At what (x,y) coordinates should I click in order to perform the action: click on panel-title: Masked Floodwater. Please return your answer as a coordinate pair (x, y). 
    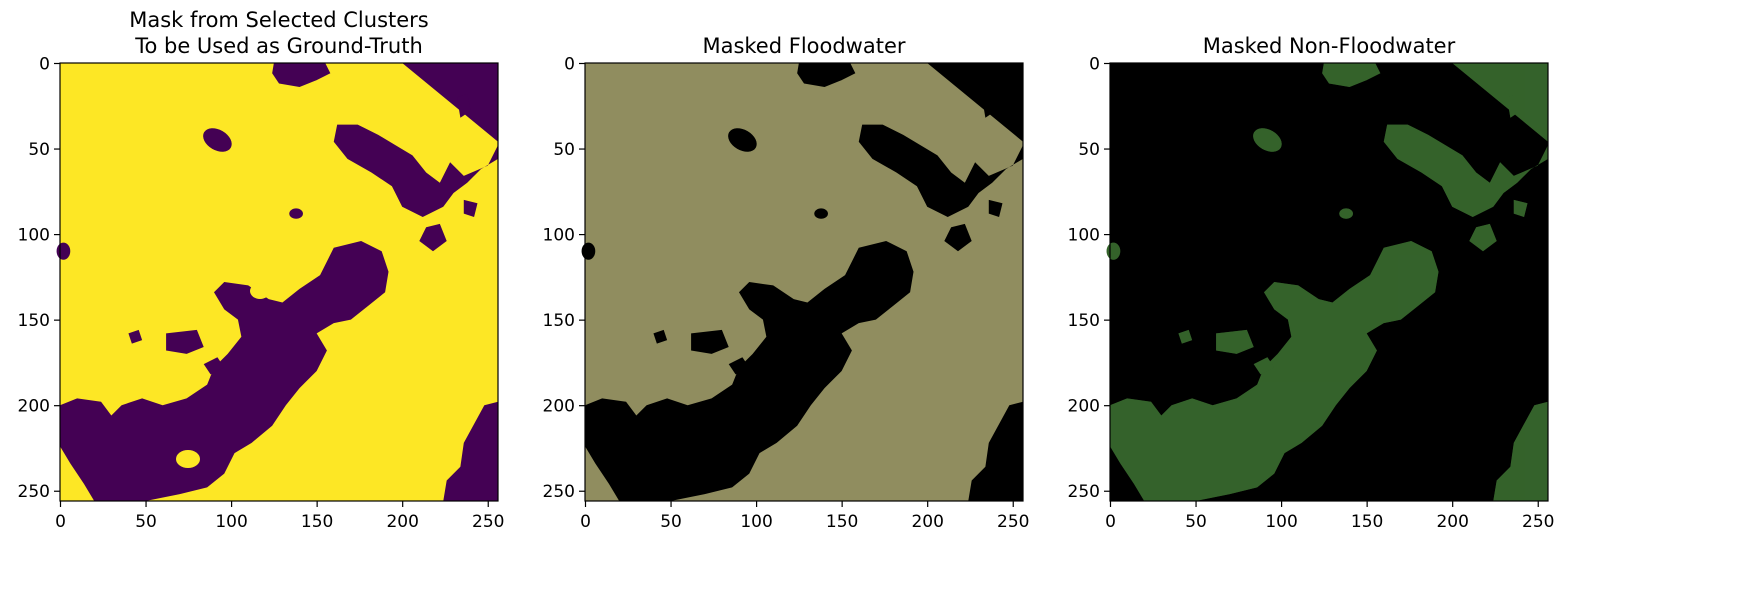
    Looking at the image, I should click on (803, 46).